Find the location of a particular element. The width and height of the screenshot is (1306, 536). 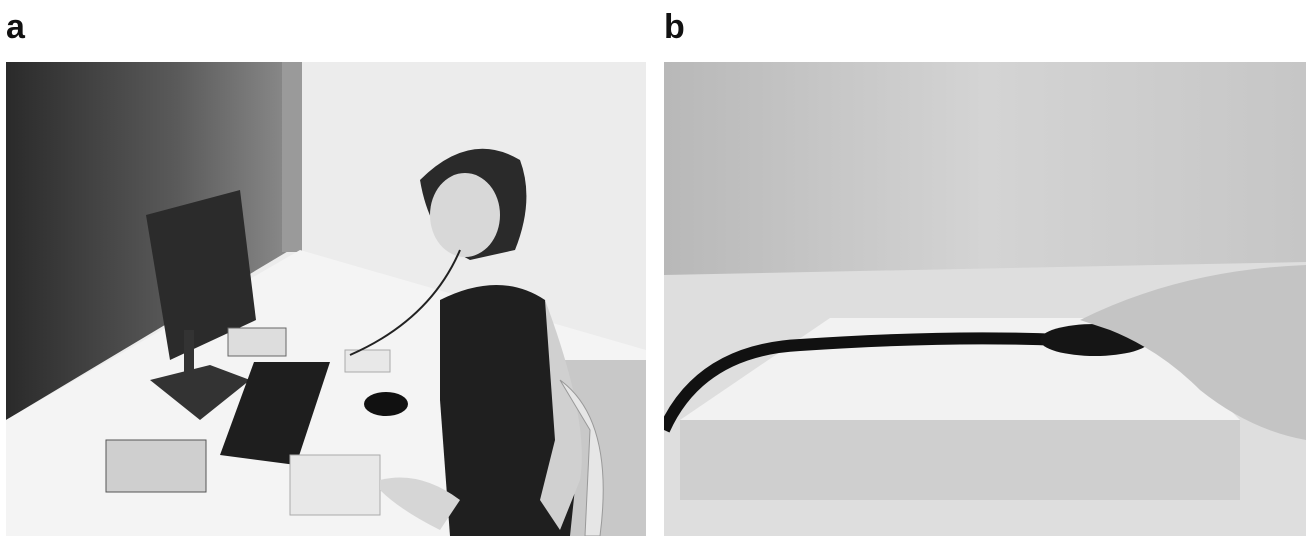

panel-label: a is located at coordinates (16, 27).